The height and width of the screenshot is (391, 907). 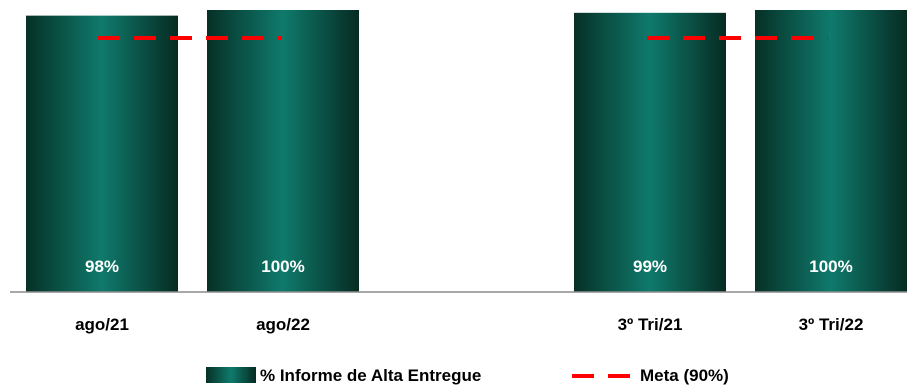 What do you see at coordinates (684, 375) in the screenshot?
I see `legend-label-target: Meta (90%)` at bounding box center [684, 375].